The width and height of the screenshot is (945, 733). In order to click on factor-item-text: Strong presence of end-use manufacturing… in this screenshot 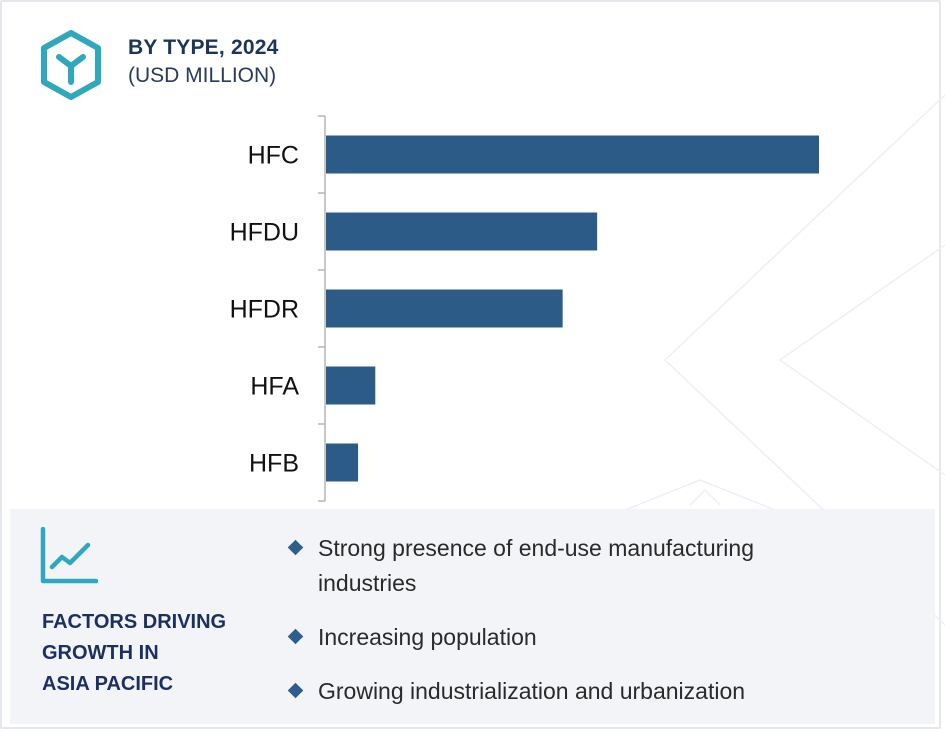, I will do `click(536, 565)`.